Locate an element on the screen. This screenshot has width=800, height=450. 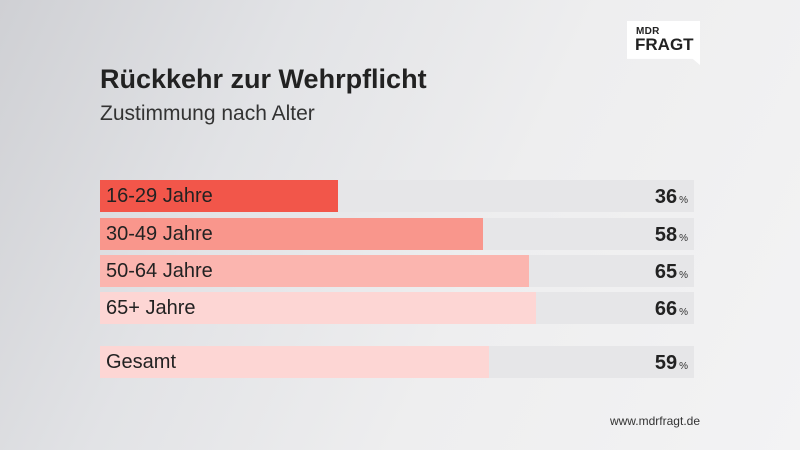
bar-row: Gesamt 59% is located at coordinates (397, 362).